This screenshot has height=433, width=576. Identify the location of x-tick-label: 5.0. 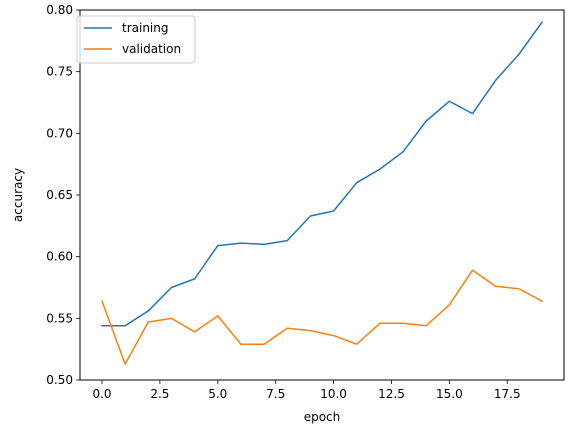
(217, 394).